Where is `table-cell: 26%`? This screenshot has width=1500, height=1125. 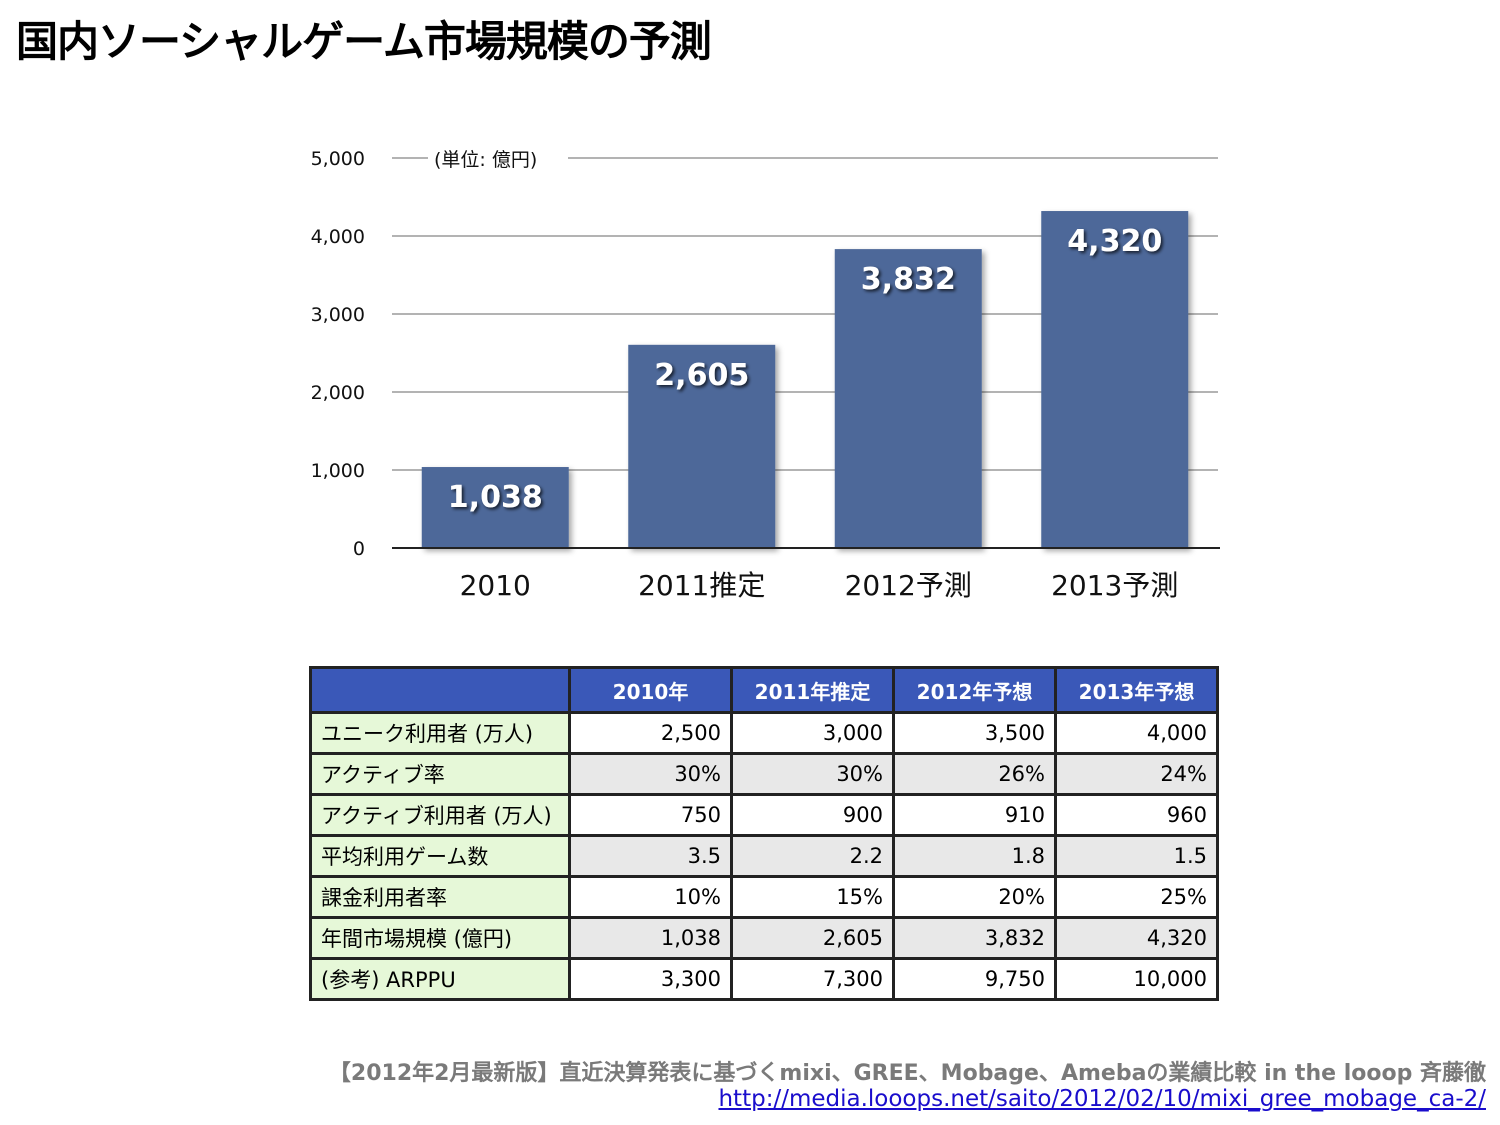 table-cell: 26% is located at coordinates (974, 774).